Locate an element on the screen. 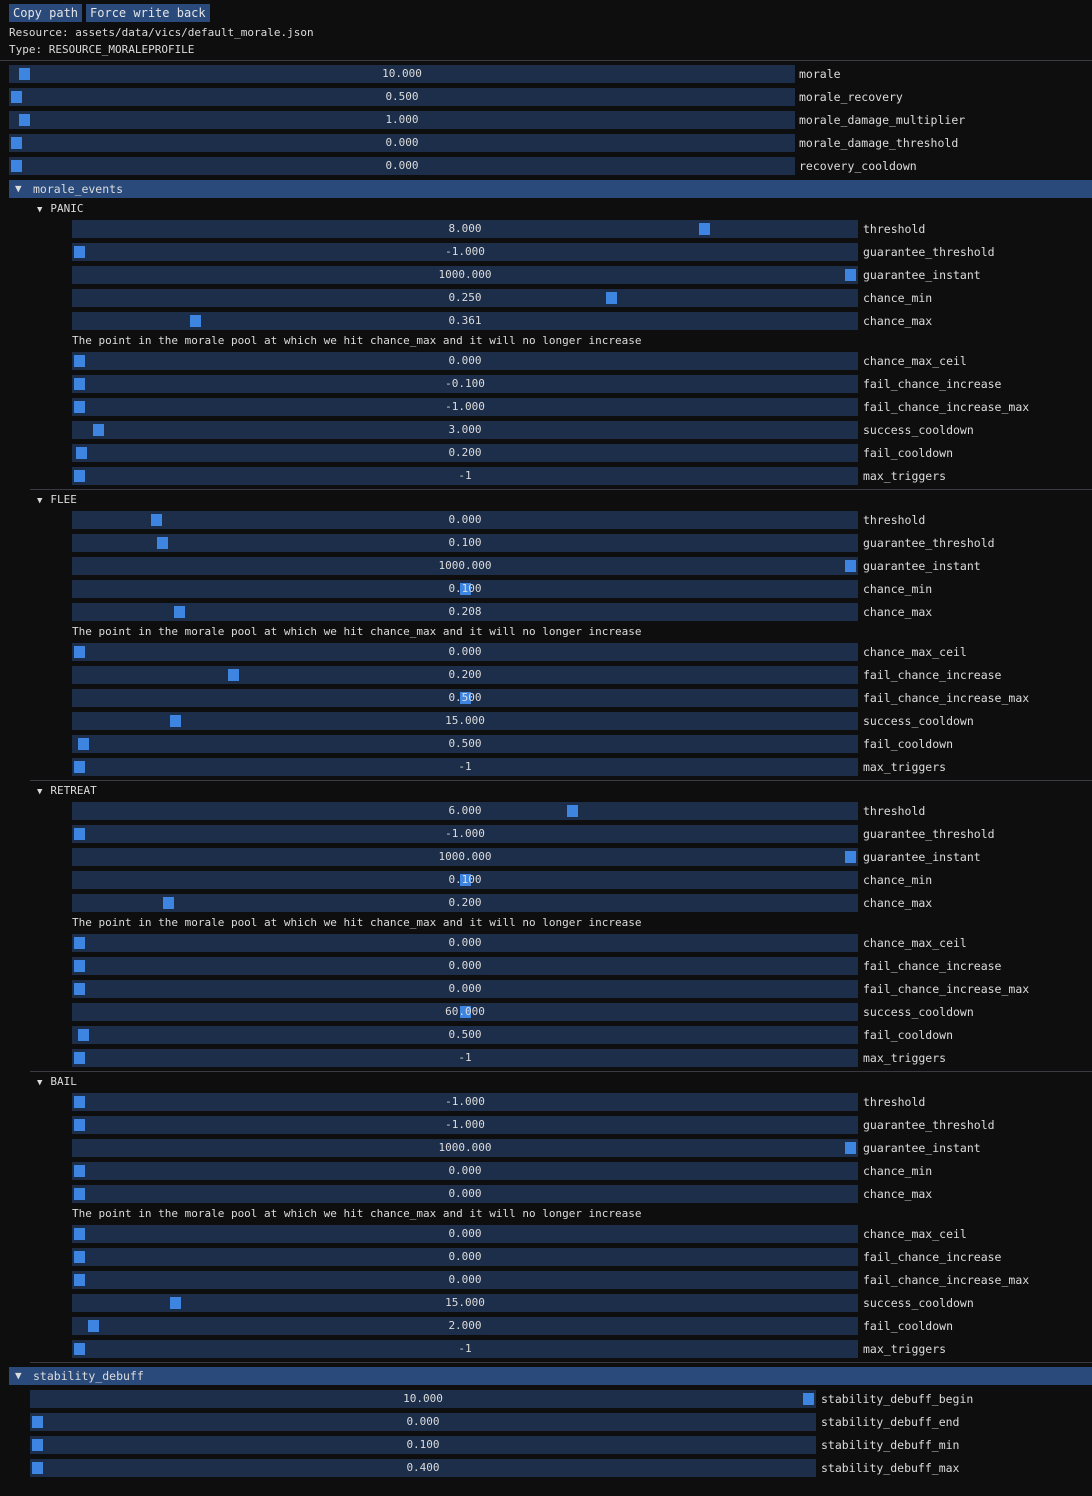 Image resolution: width=1092 pixels, height=1496 pixels. event-flee-header: ▼ FLEE is located at coordinates (57, 500).